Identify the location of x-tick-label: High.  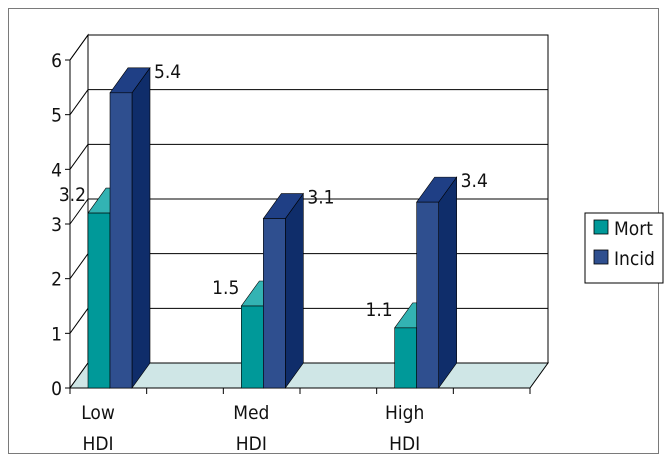
(404, 413).